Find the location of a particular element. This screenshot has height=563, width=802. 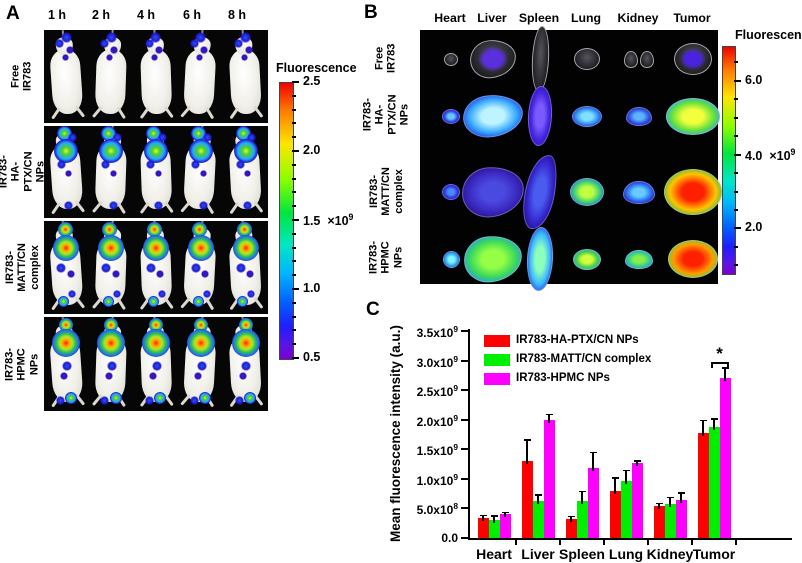

panel-c-label: C is located at coordinates (373, 309).